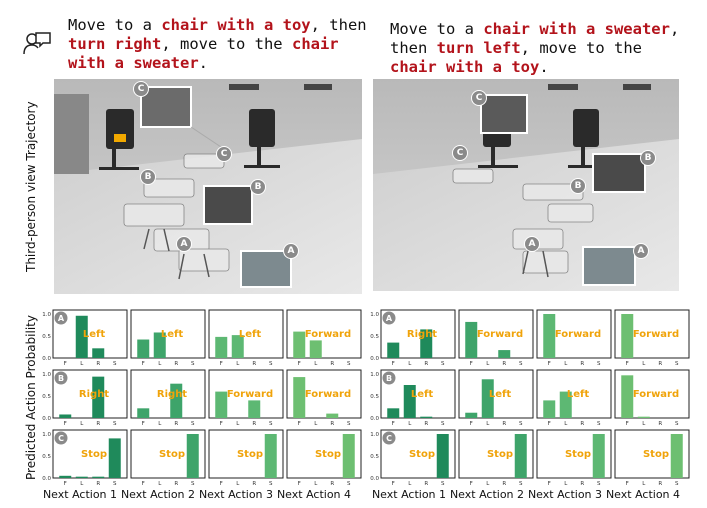 This screenshot has width=707, height=508. Describe the element at coordinates (37, 43) in the screenshot. I see `speech-bubble-icon` at that location.